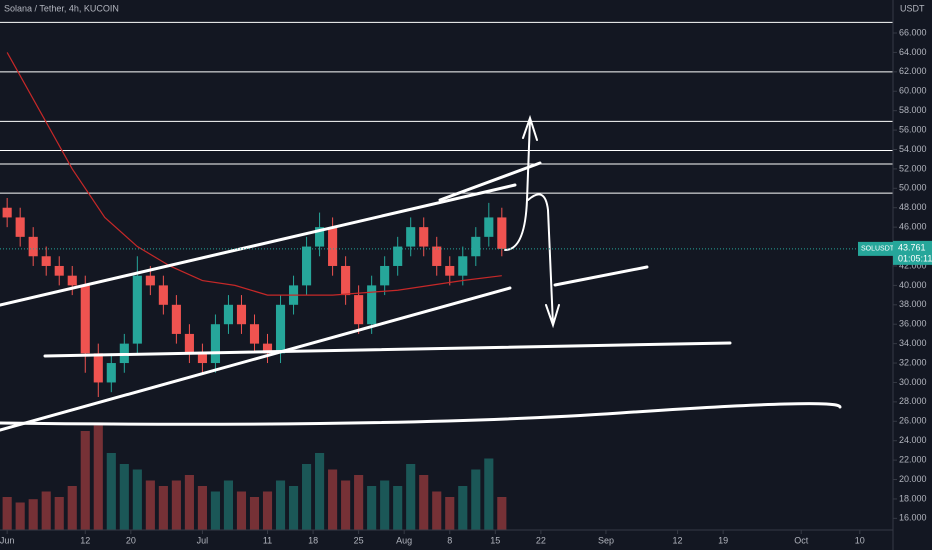 This screenshot has width=932, height=550. Describe the element at coordinates (254, 477) in the screenshot. I see `volume-layer` at that location.